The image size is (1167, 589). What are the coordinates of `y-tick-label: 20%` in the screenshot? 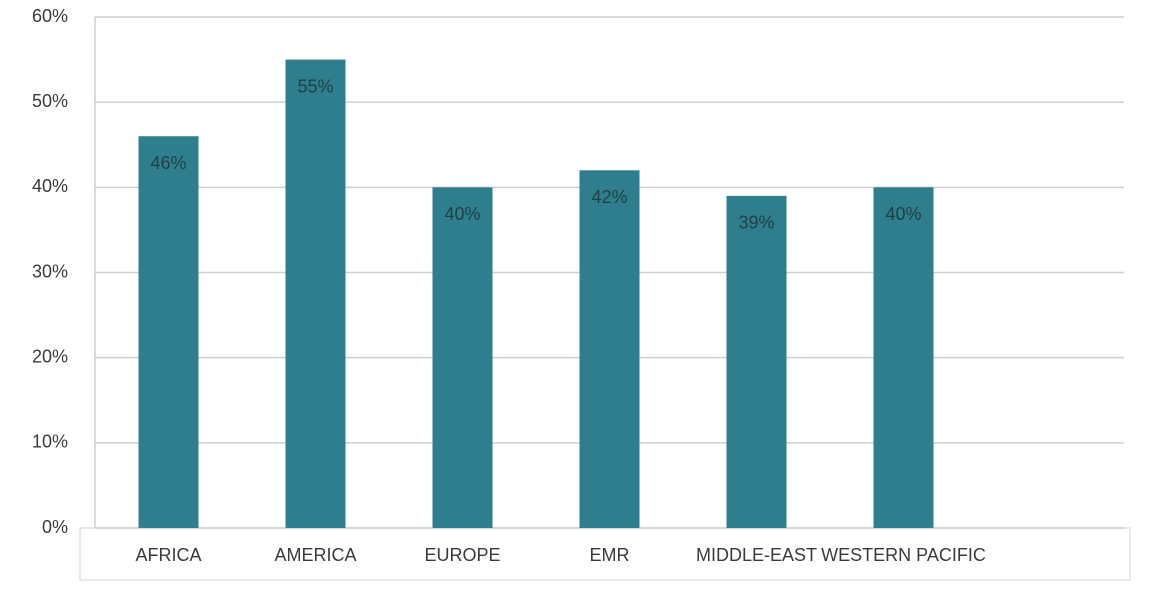 It's located at (50, 356).